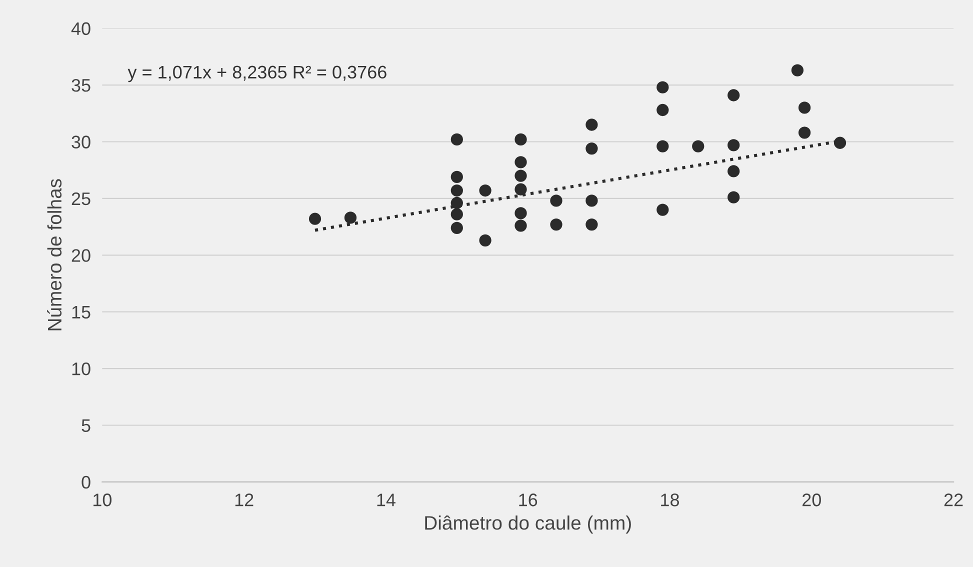  Describe the element at coordinates (80, 29) in the screenshot. I see `y-tick-label: 40` at that location.